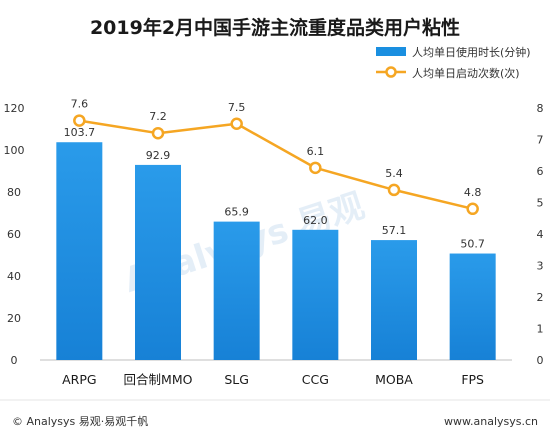  I want to click on x-tick-label: SLG, so click(236, 379).